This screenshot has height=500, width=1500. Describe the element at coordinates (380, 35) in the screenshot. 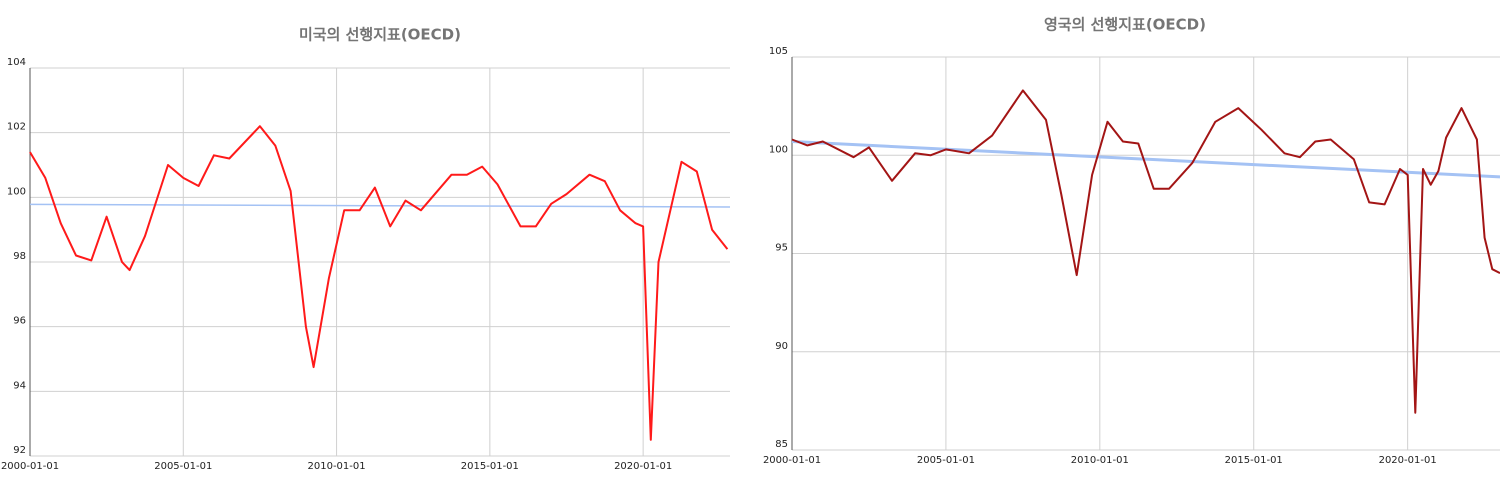

I see `chart-title: 미국의 선행지표(OECD)` at that location.